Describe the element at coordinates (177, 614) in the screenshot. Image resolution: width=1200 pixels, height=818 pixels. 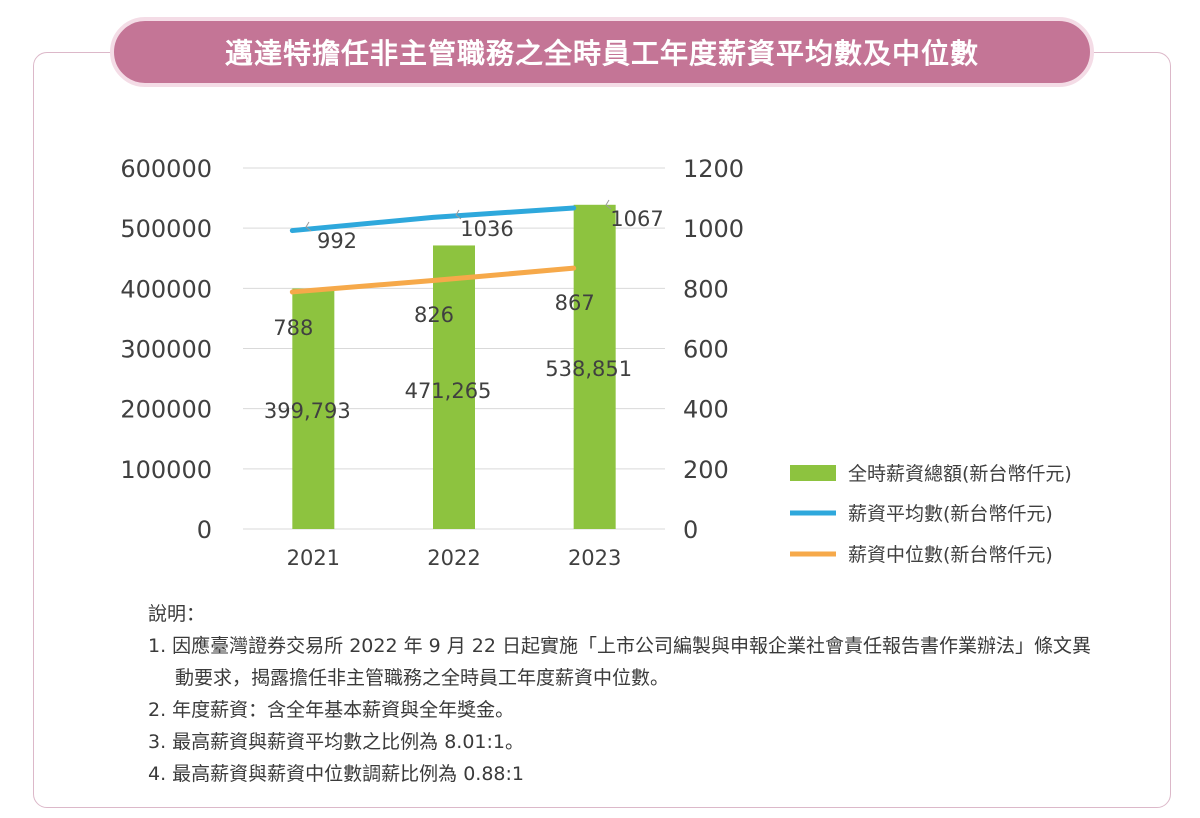
I see `notes-heading: 說明：` at that location.